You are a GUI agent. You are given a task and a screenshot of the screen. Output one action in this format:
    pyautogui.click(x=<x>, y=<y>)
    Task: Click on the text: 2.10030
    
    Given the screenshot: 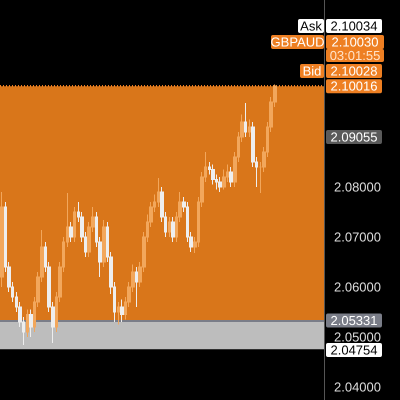 What is the action you would take?
    pyautogui.click(x=355, y=42)
    